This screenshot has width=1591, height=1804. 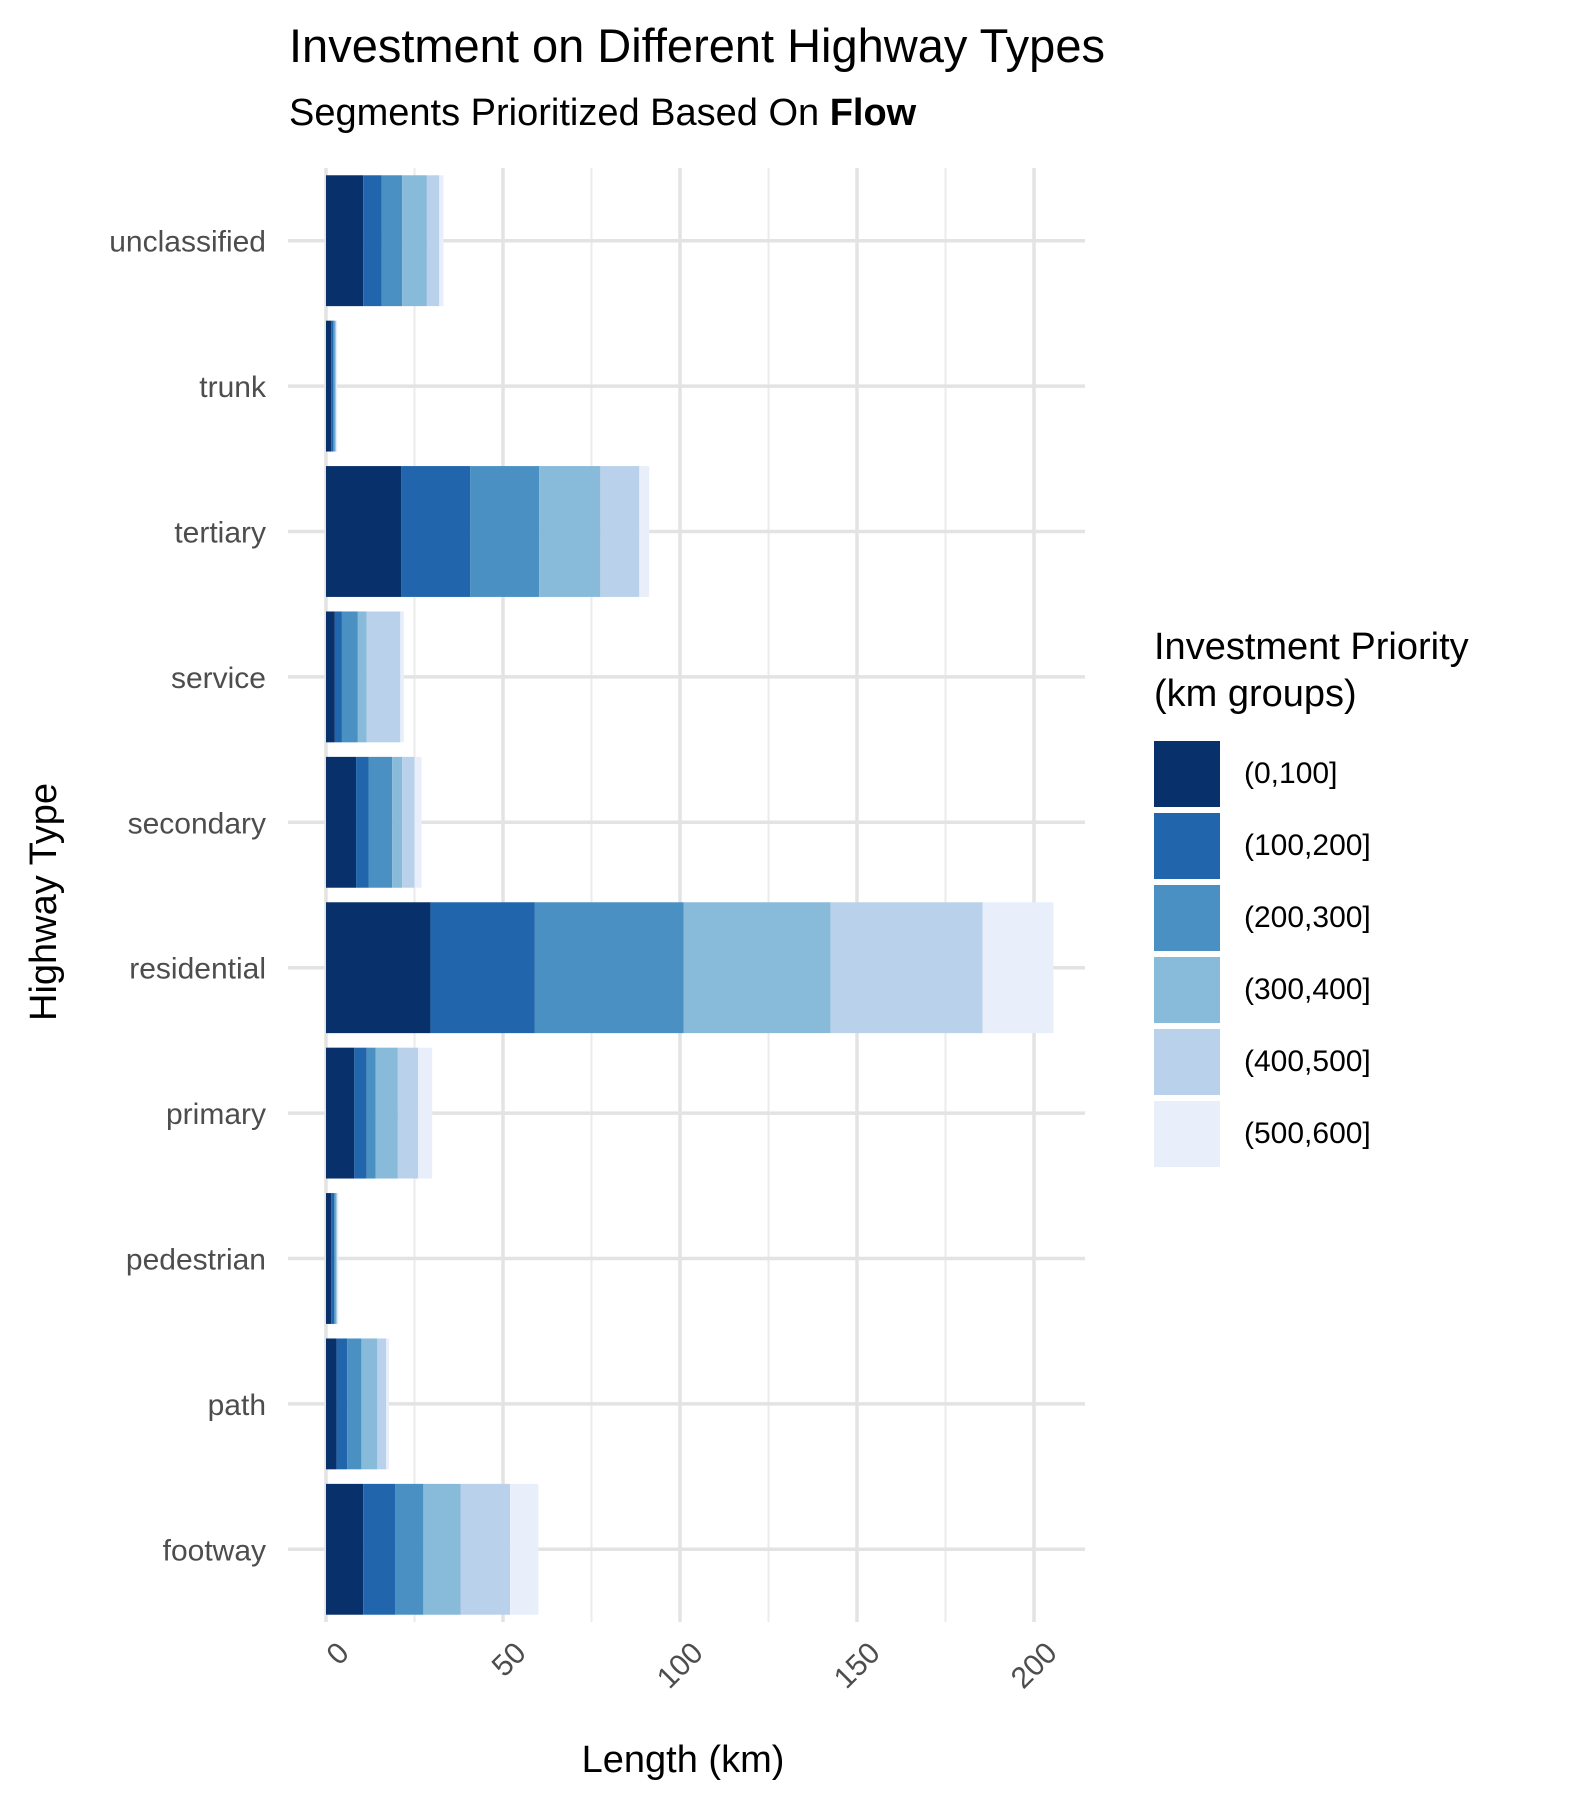 What do you see at coordinates (216, 1114) in the screenshot?
I see `y-tick-label-primary: primary` at bounding box center [216, 1114].